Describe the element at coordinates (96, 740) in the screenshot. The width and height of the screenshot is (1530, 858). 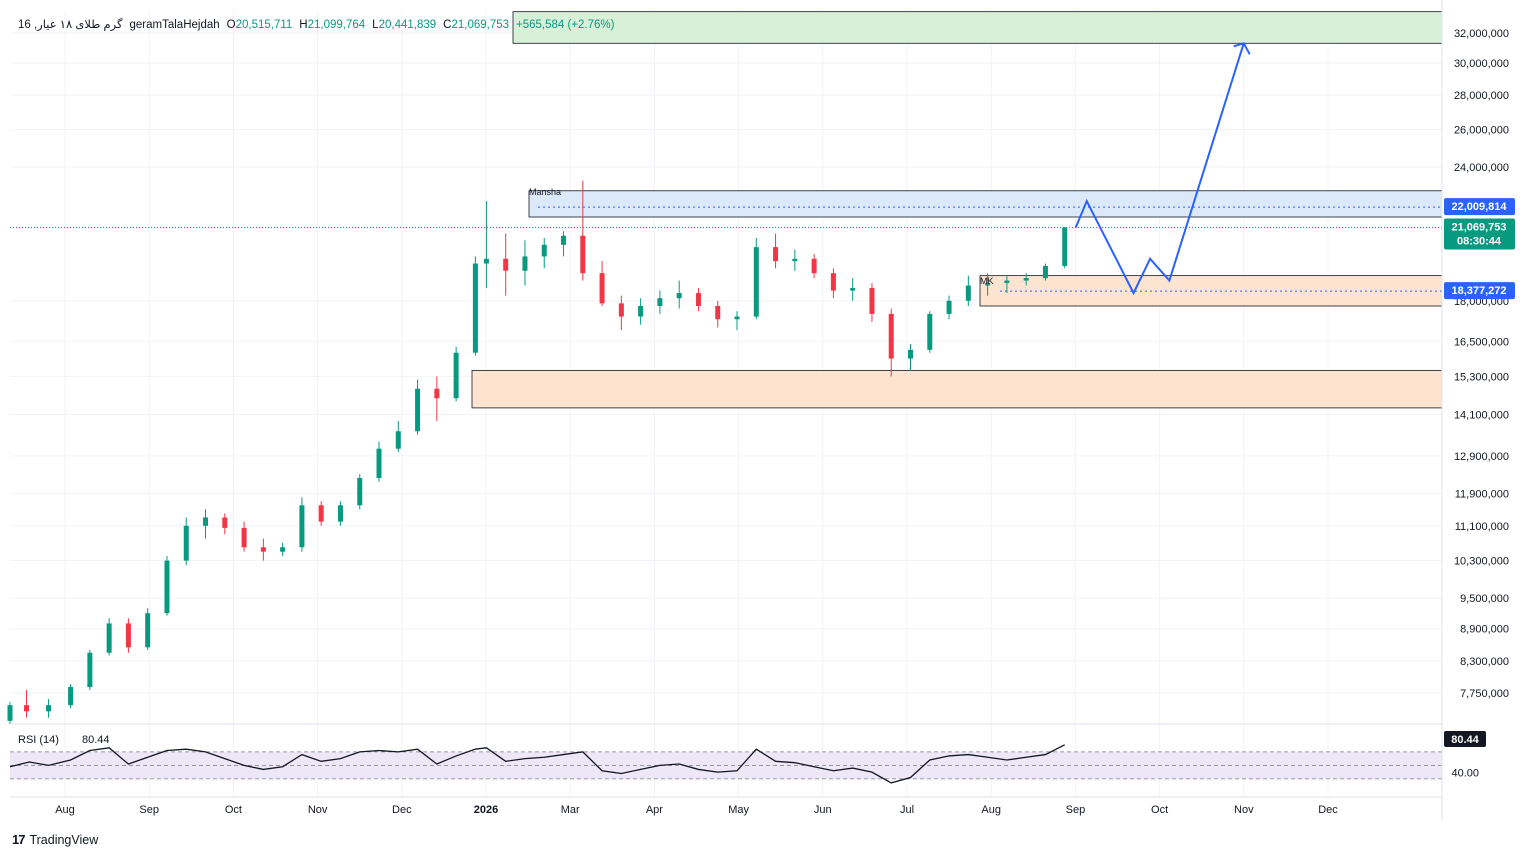
I see `rsi-value: 80.44` at that location.